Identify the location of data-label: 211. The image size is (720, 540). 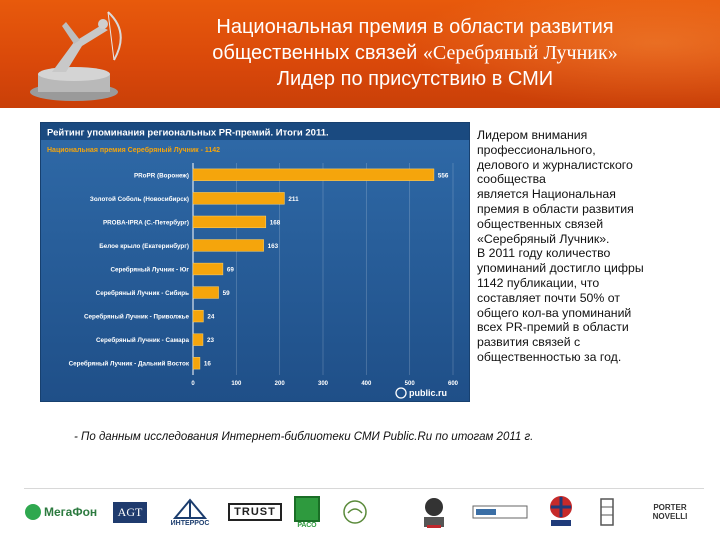
(293, 199).